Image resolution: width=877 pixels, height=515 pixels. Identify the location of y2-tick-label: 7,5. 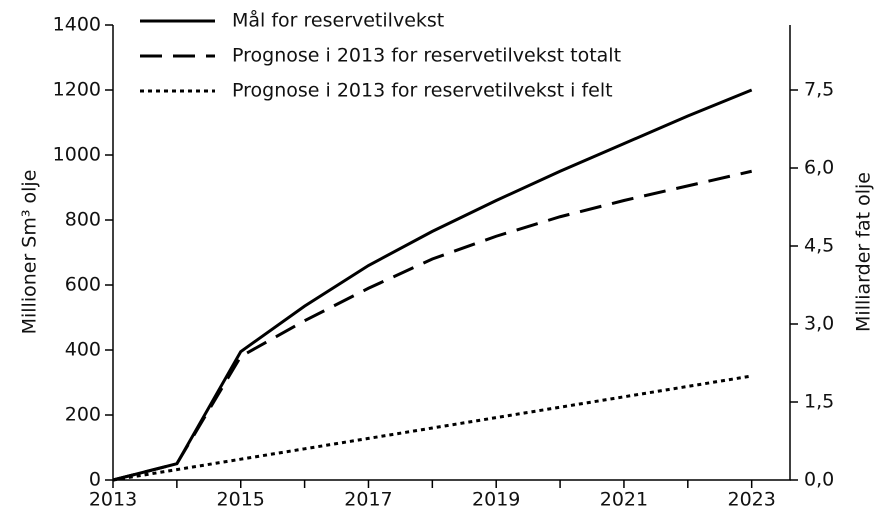
(819, 90).